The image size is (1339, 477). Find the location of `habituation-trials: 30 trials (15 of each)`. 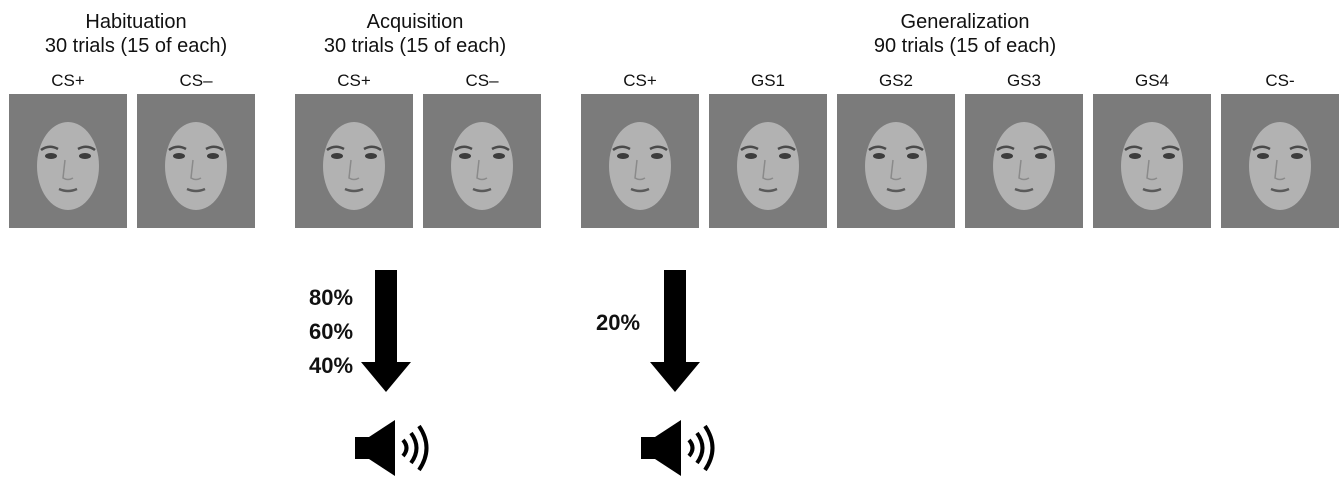

habituation-trials: 30 trials (15 of each) is located at coordinates (136, 46).